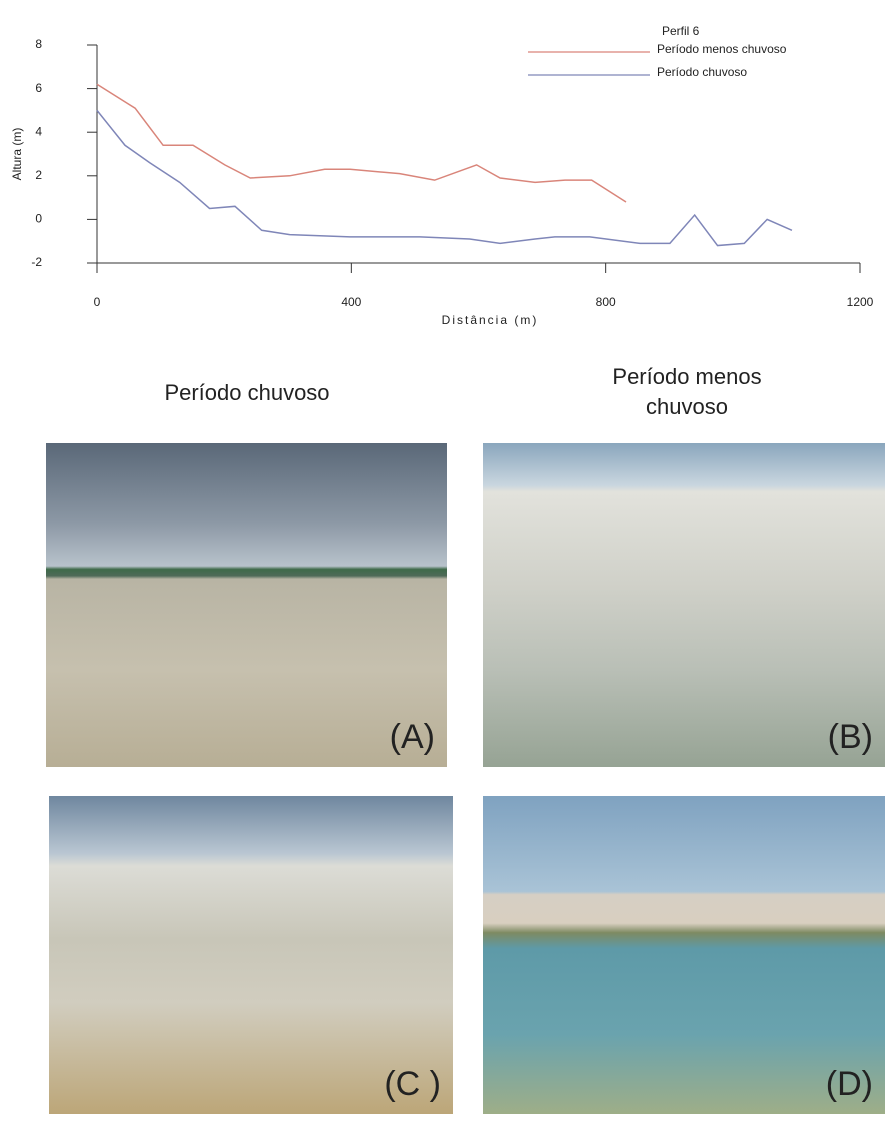  I want to click on x-tick-label: 800, so click(606, 302).